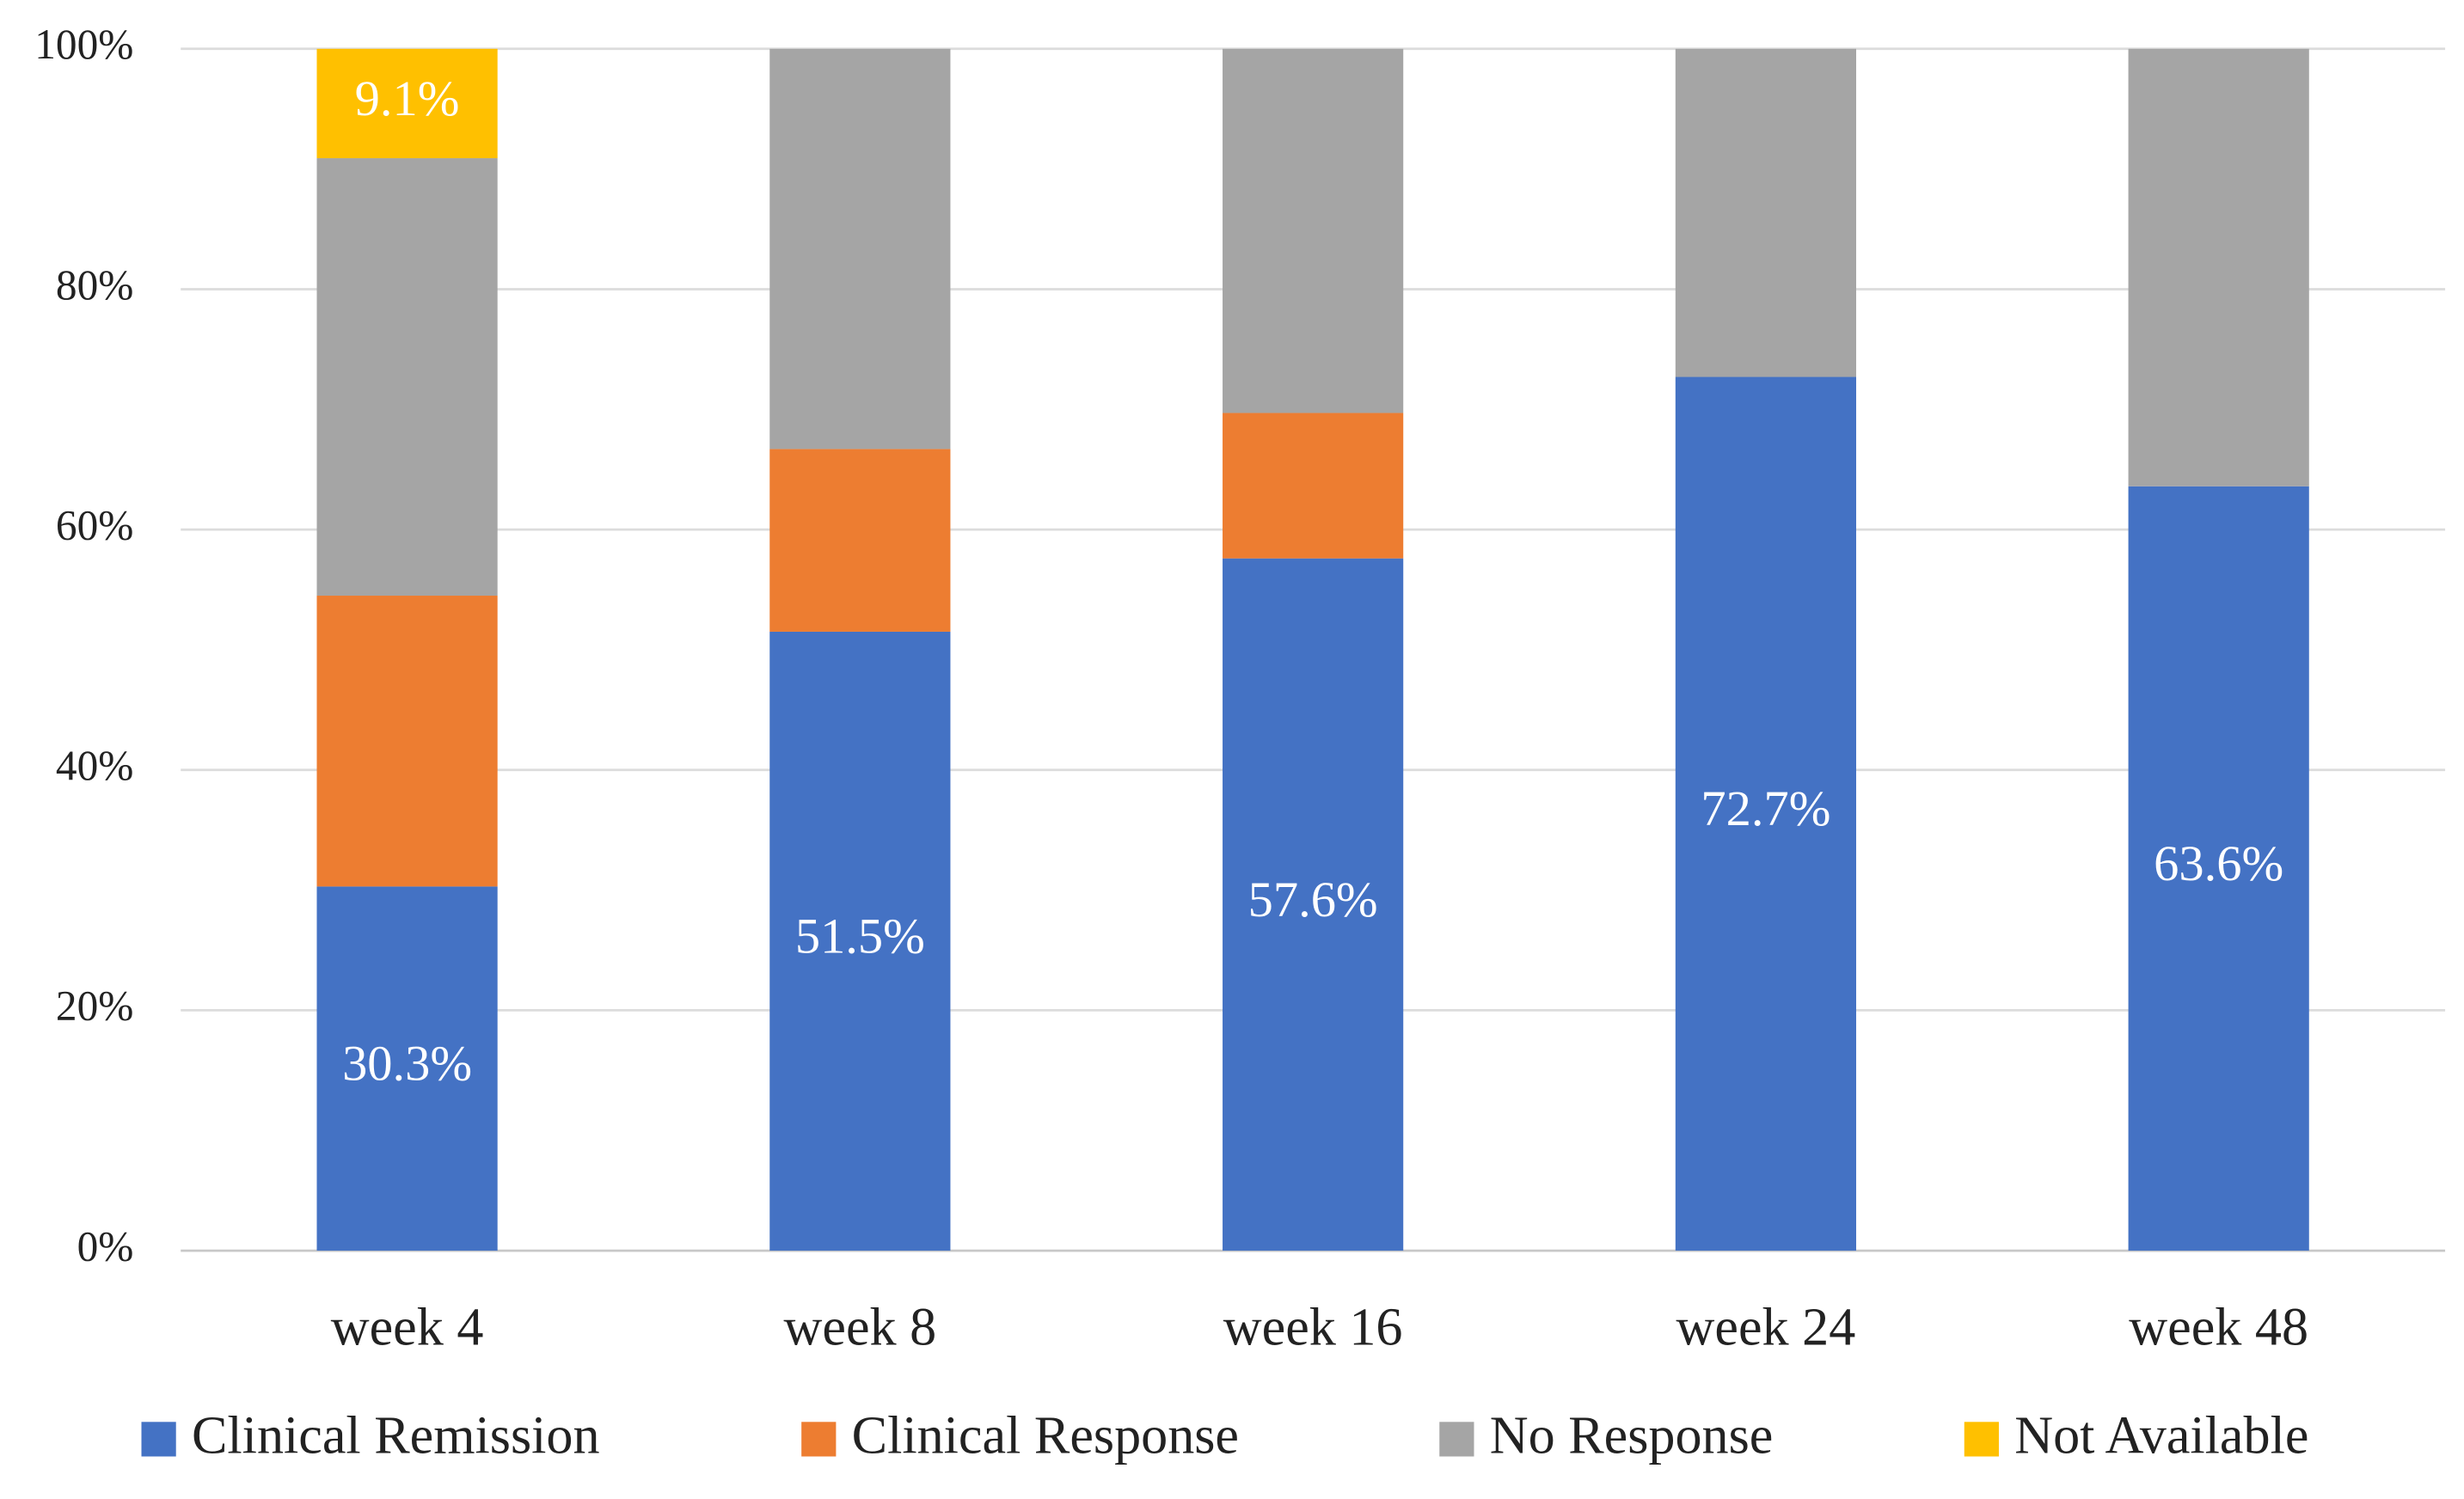 Image resolution: width=2464 pixels, height=1499 pixels. I want to click on y-tick-label: 60%, so click(94, 524).